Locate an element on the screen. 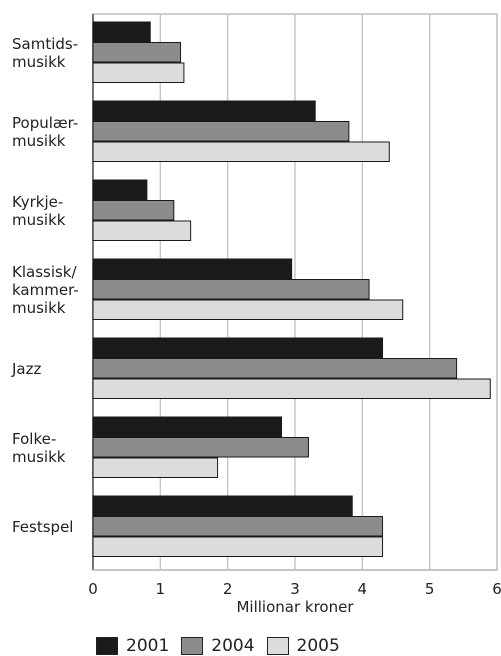  x-axis-title: Millionar kroner is located at coordinates (295, 607).